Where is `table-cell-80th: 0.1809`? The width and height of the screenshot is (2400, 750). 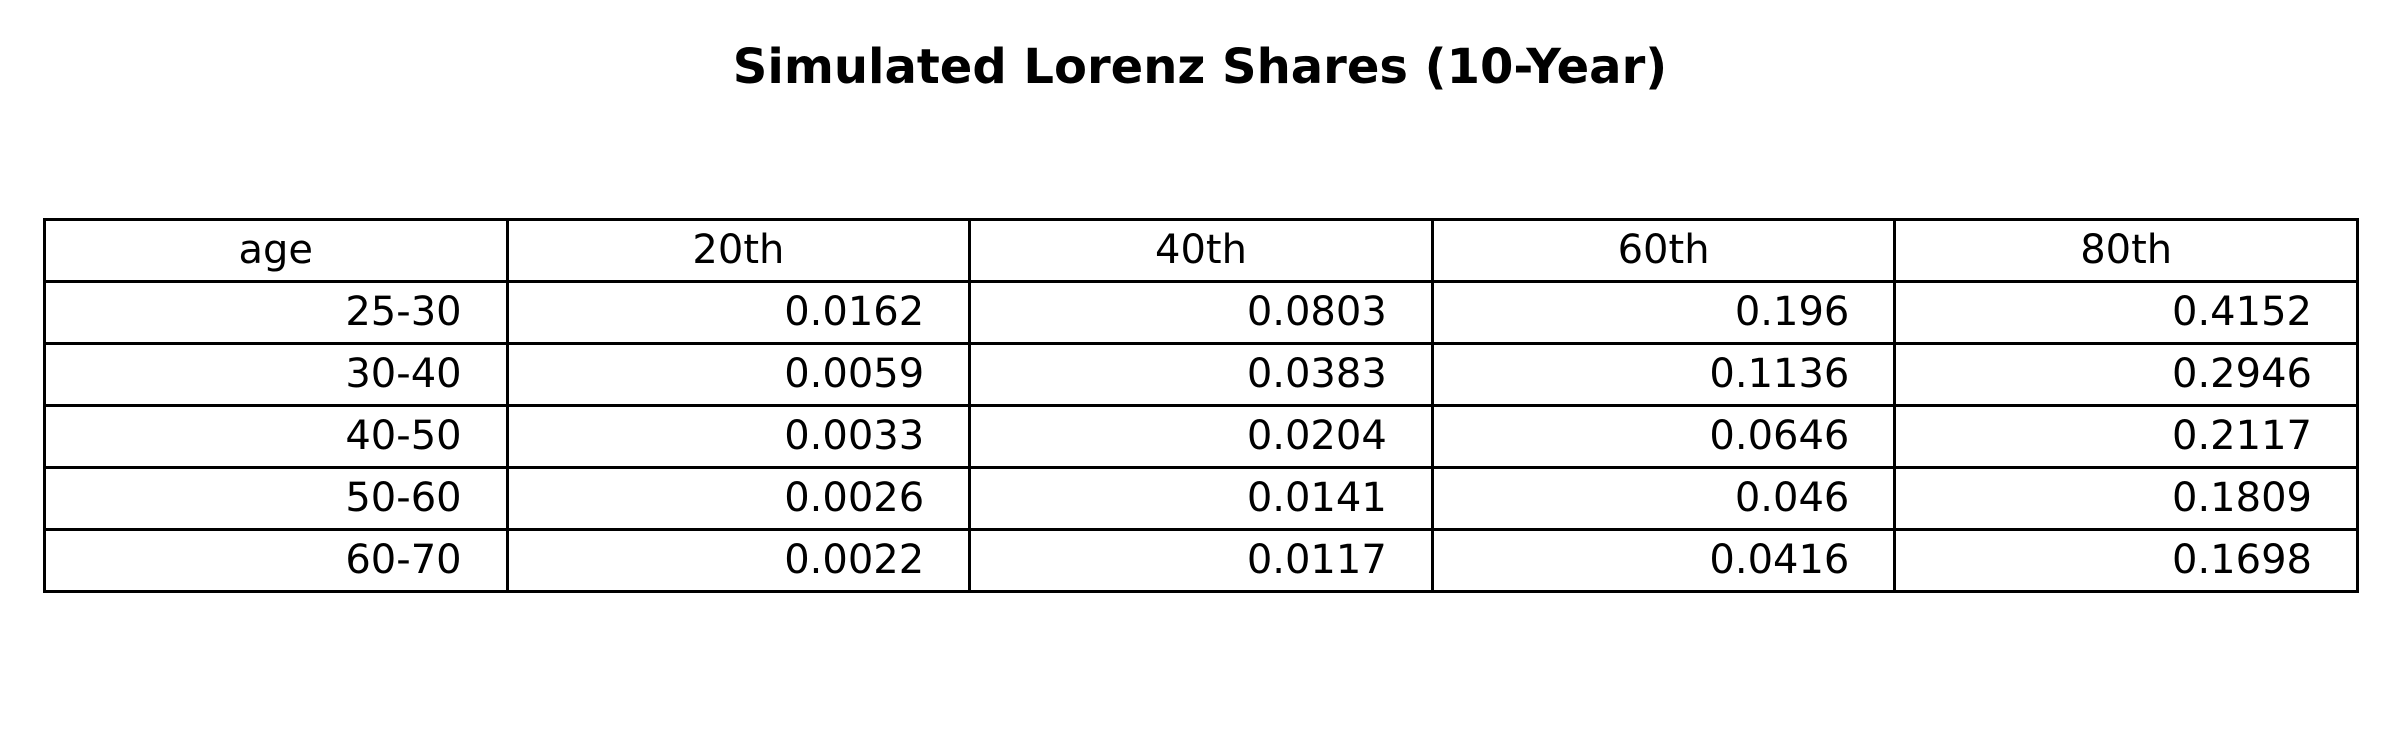
table-cell-80th: 0.1809 is located at coordinates (2126, 498).